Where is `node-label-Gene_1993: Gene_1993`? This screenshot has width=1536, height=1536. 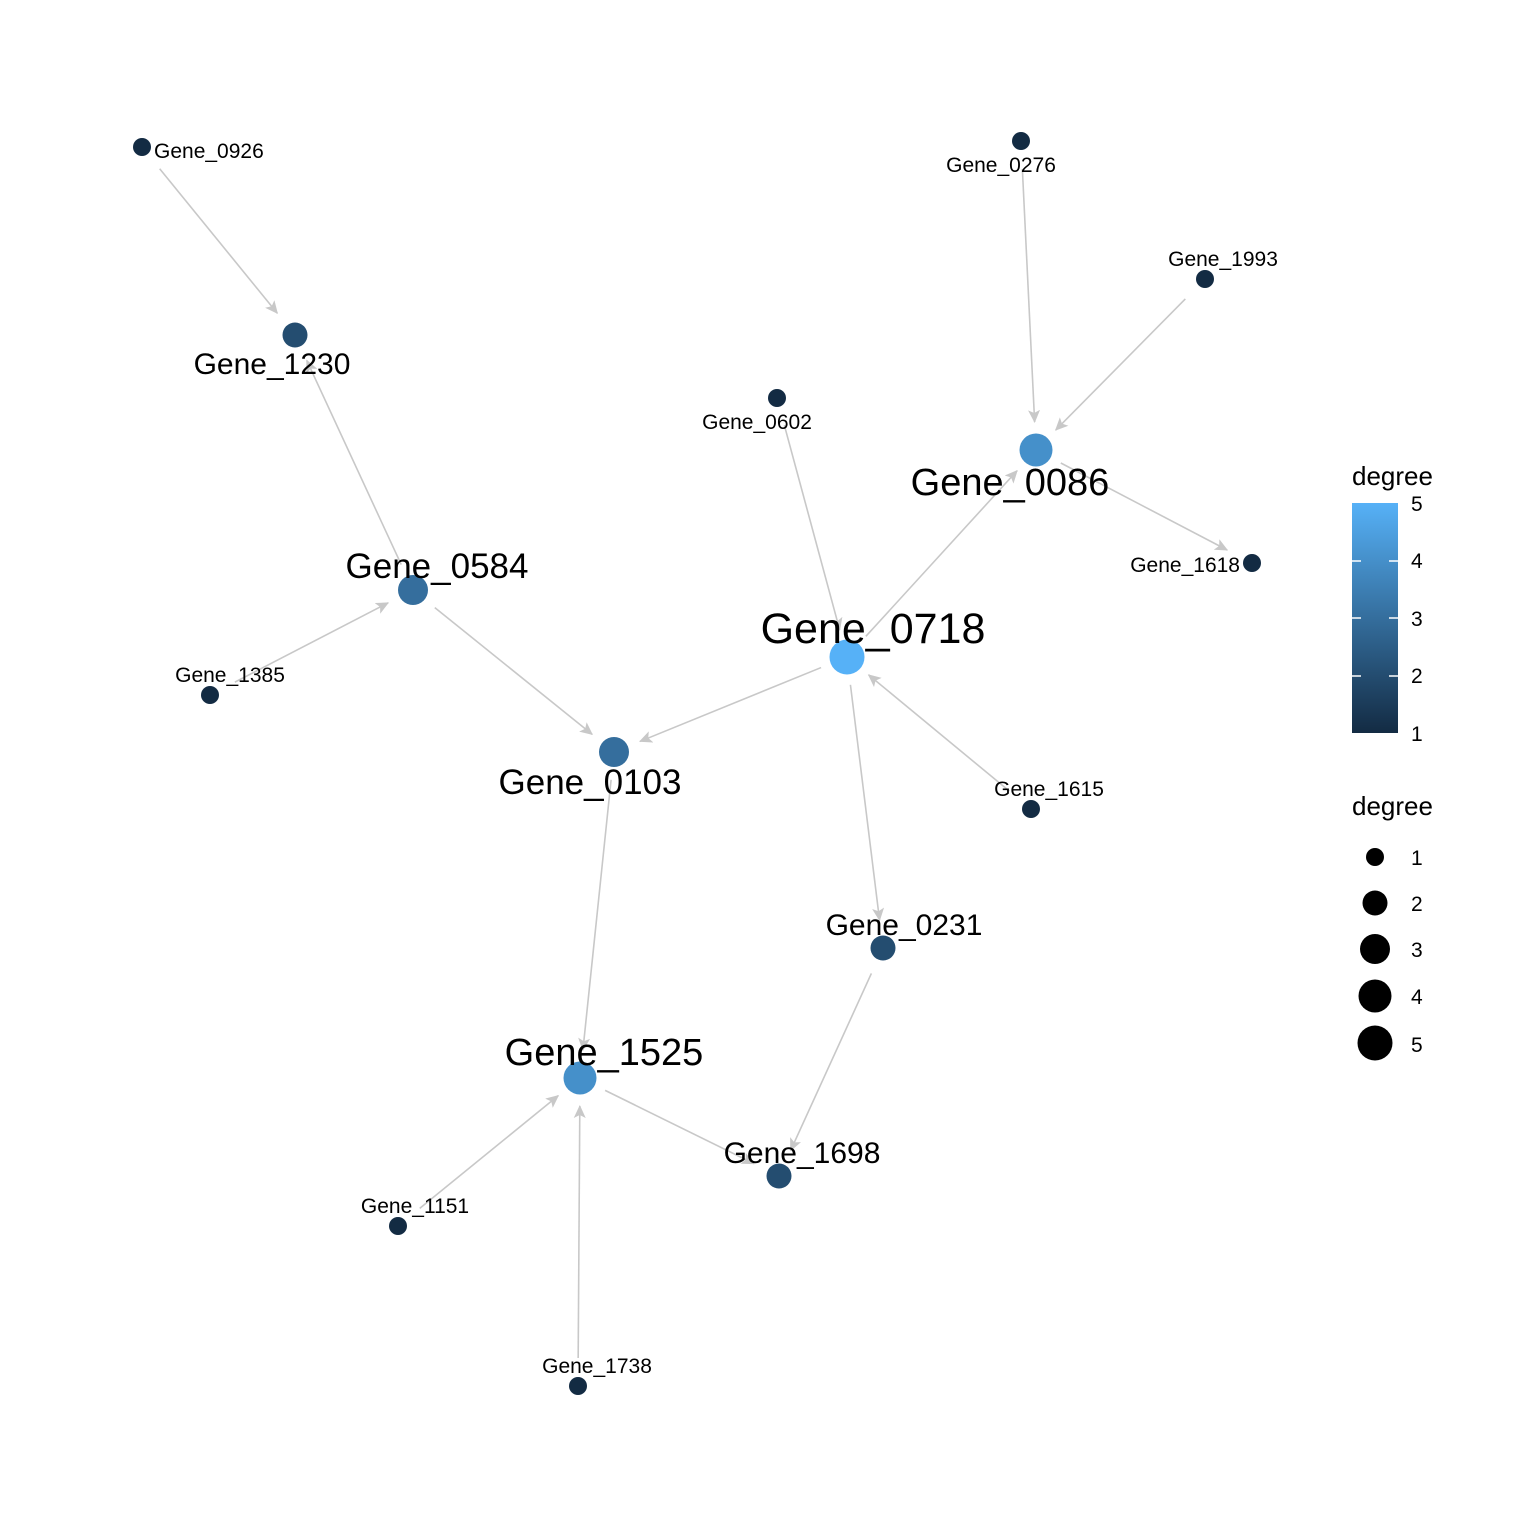 node-label-Gene_1993: Gene_1993 is located at coordinates (1223, 259).